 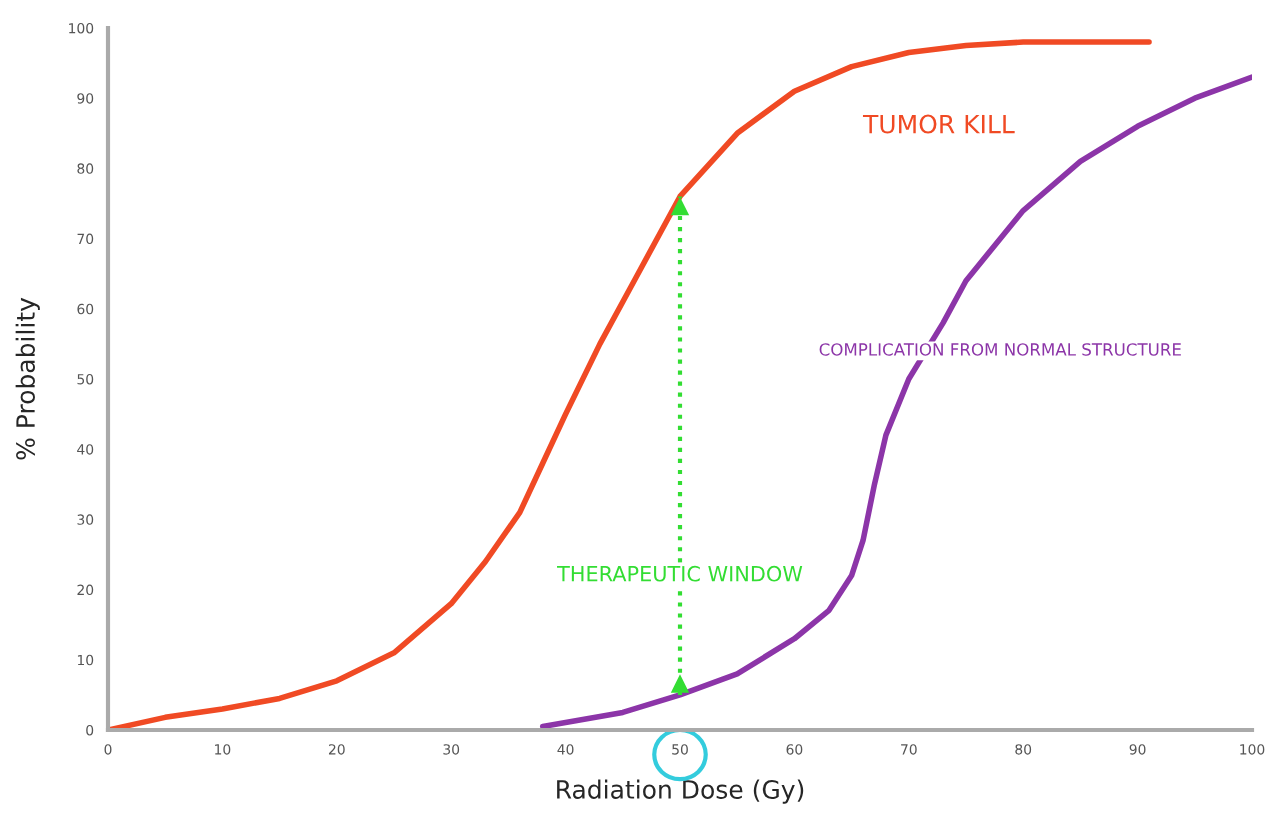 What do you see at coordinates (680, 573) in the screenshot?
I see `annotation: THERAPEUTIC WINDOW` at bounding box center [680, 573].